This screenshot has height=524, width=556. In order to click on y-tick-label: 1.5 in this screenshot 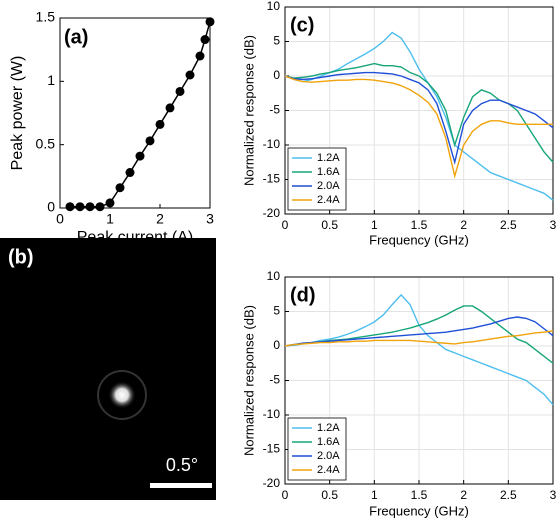, I will do `click(46, 17)`.